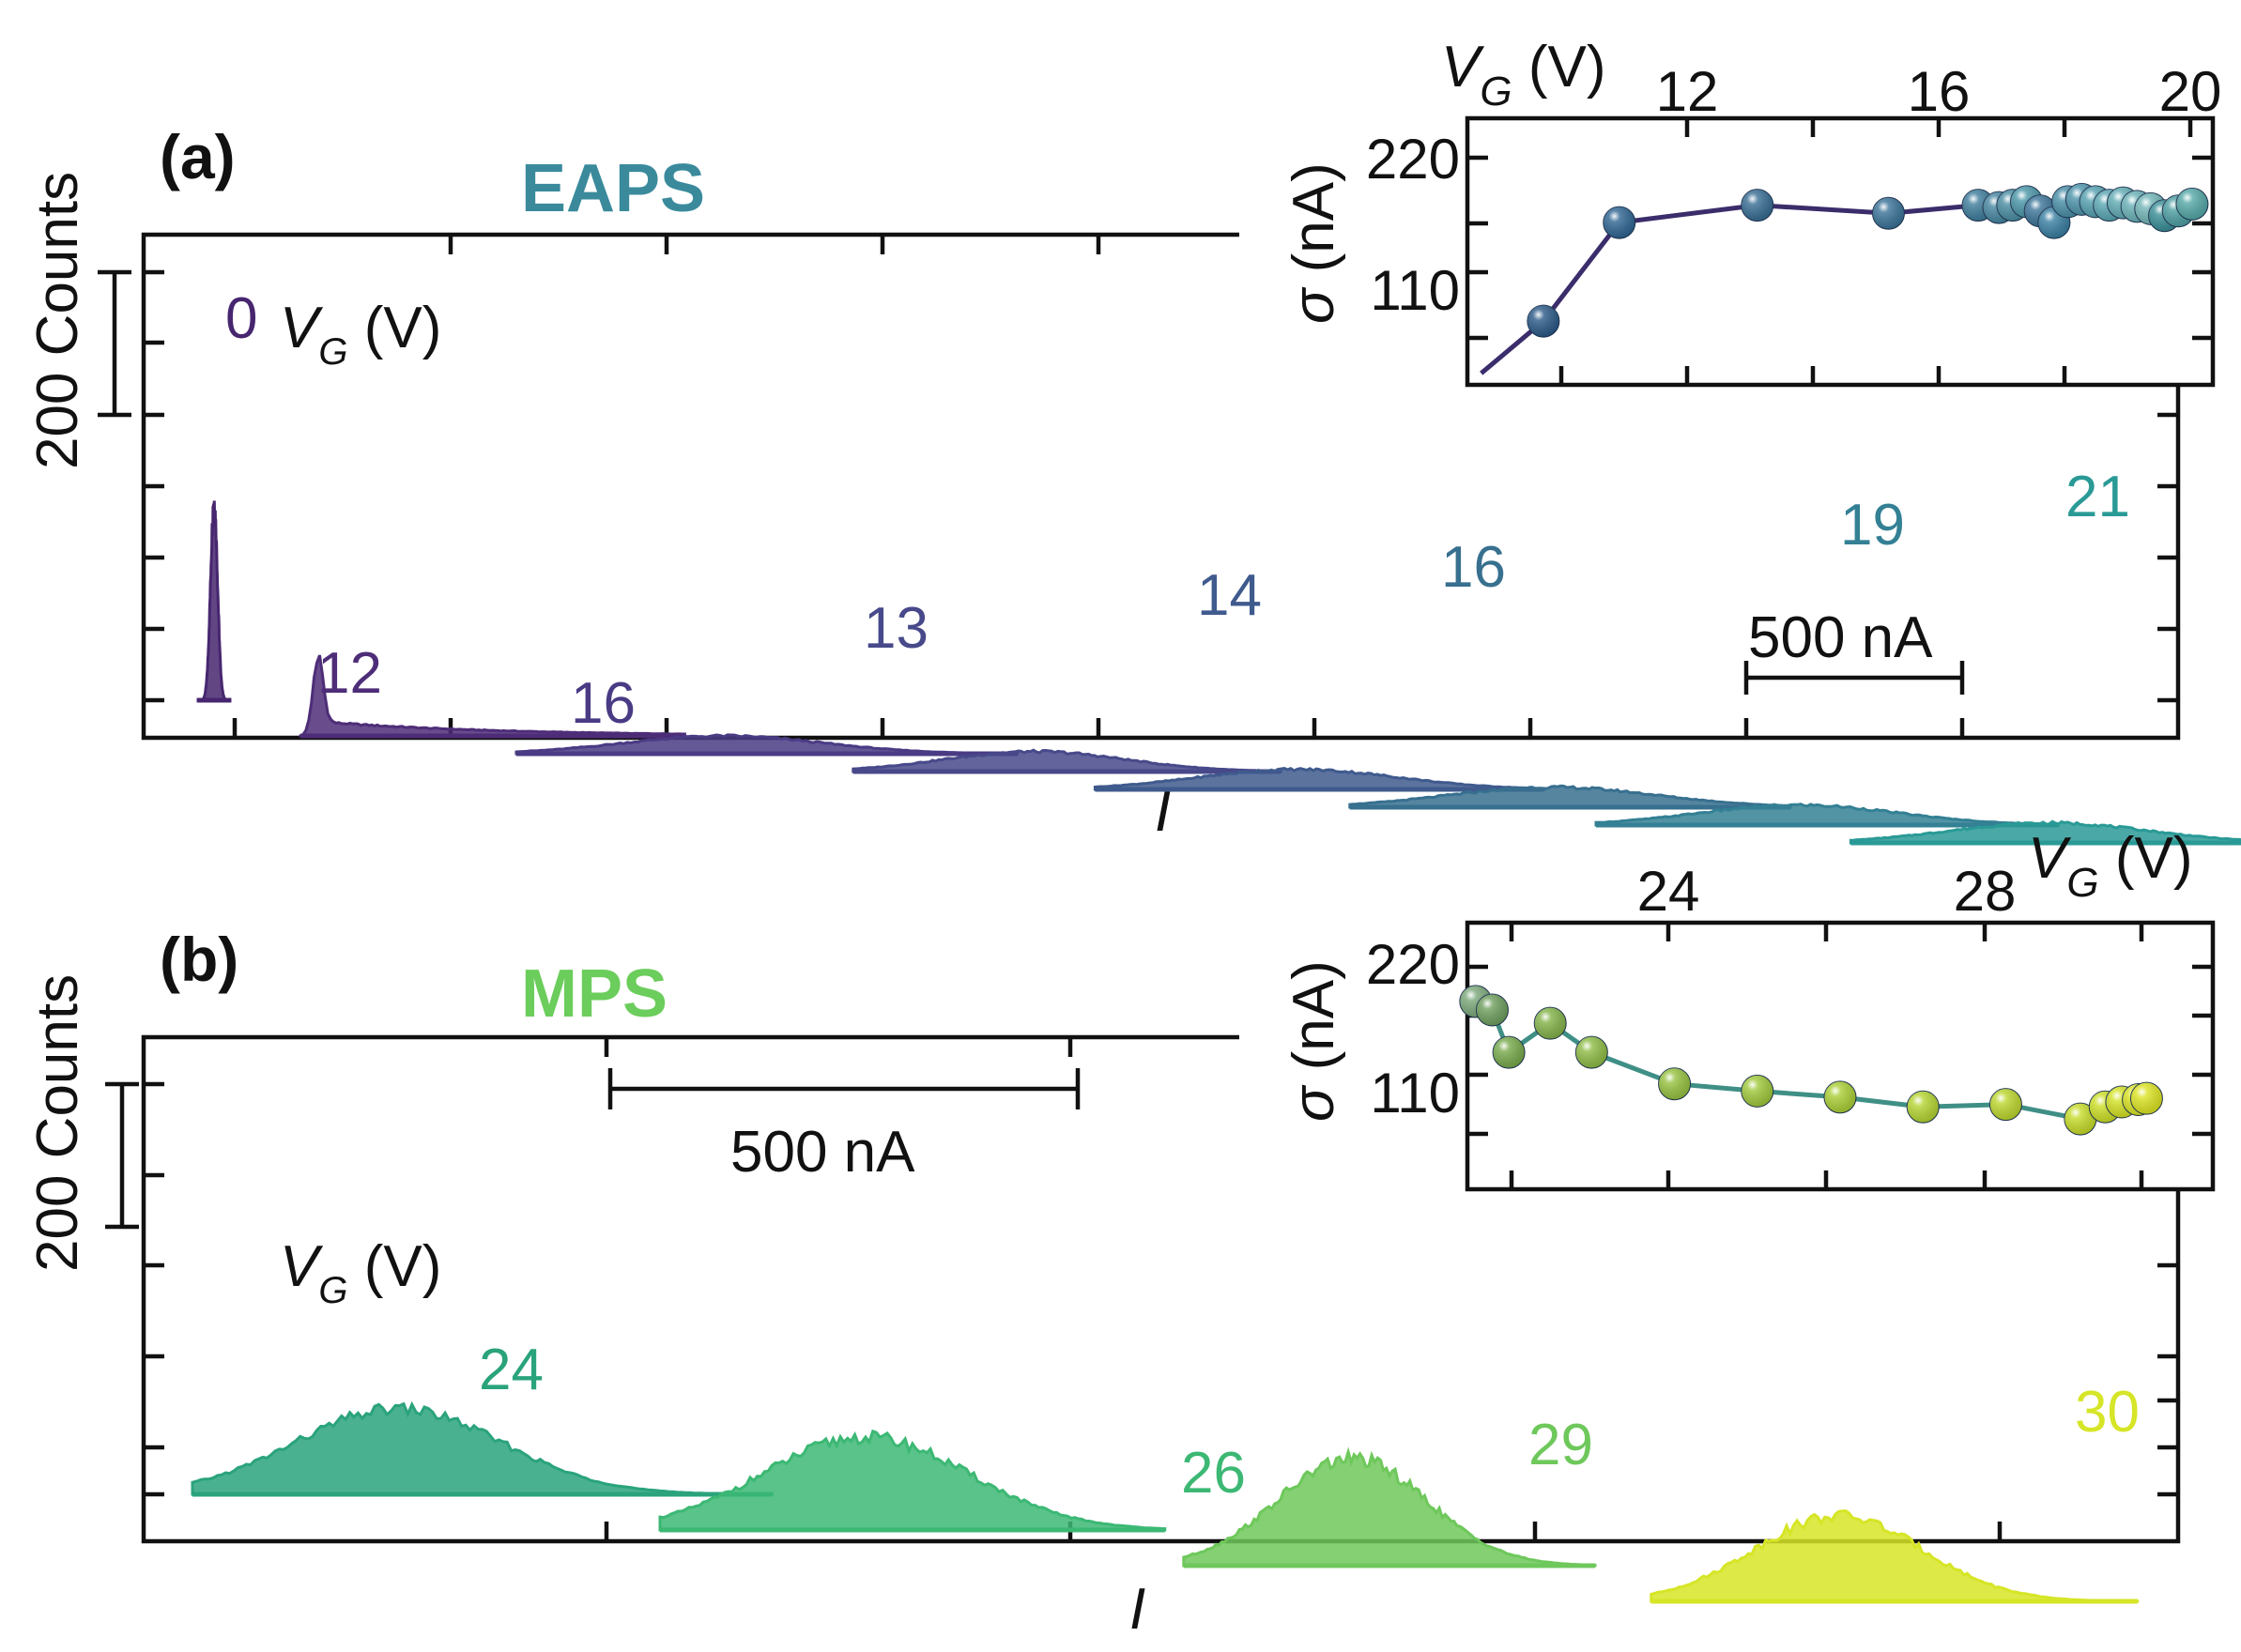 This screenshot has height=1652, width=2241. What do you see at coordinates (1985, 891) in the screenshot?
I see `inset-xtick-label: 28` at bounding box center [1985, 891].